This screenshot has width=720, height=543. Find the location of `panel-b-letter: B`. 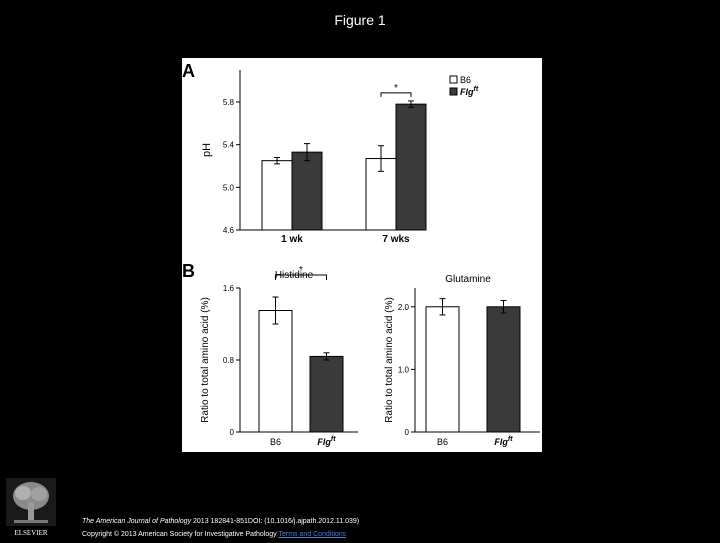

panel-b-letter: B is located at coordinates (188, 271).